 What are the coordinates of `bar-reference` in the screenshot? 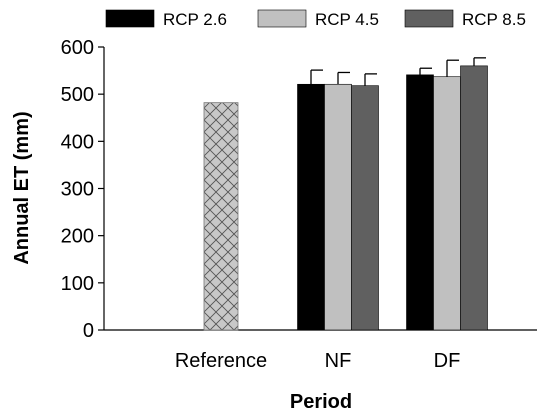 It's located at (221, 216).